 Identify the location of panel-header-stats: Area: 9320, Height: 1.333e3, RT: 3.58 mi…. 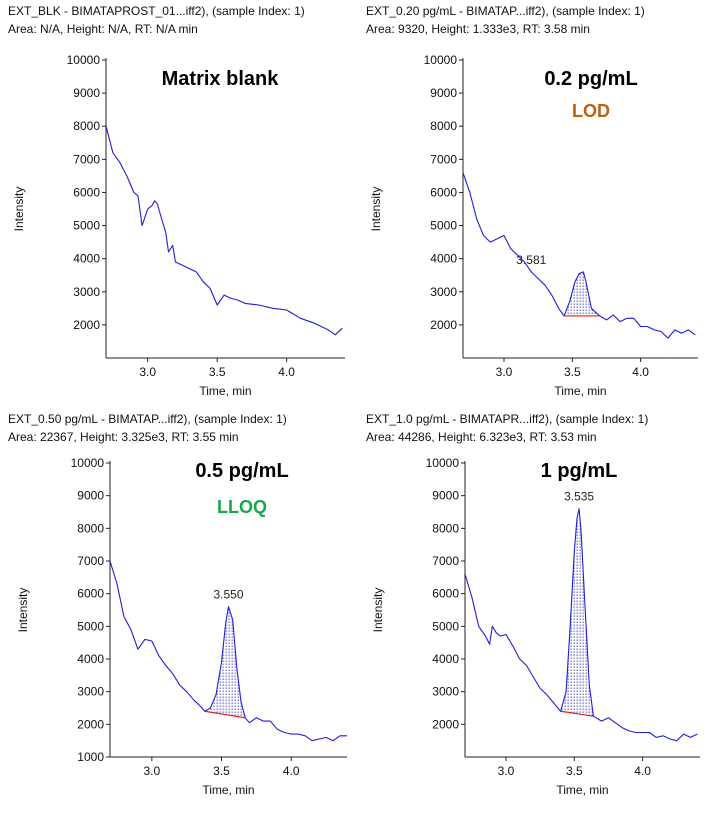
(478, 29).